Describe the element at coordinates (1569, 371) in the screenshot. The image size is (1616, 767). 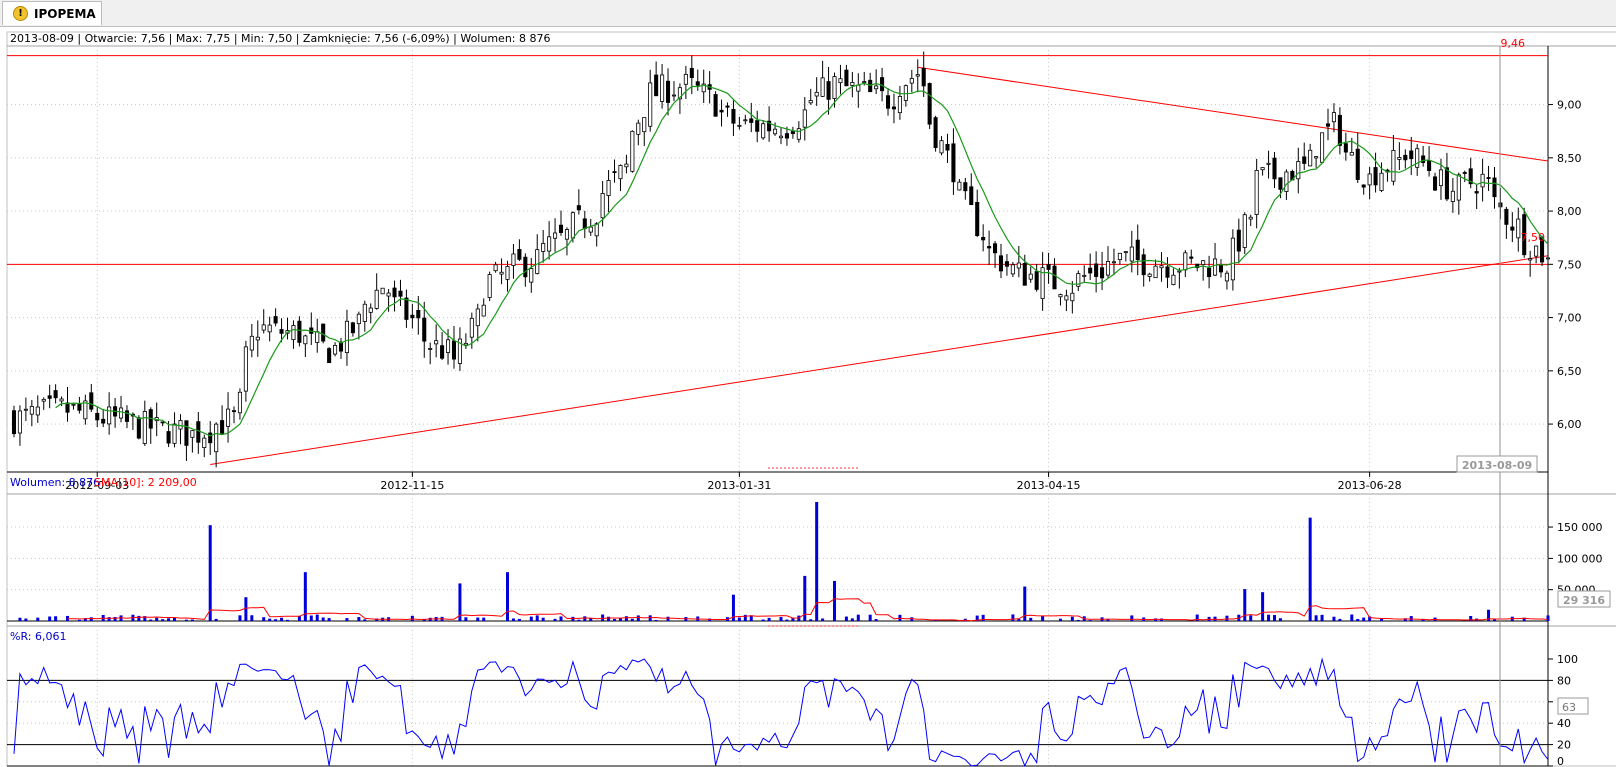
I see `price-y-tick-label: 6,50` at that location.